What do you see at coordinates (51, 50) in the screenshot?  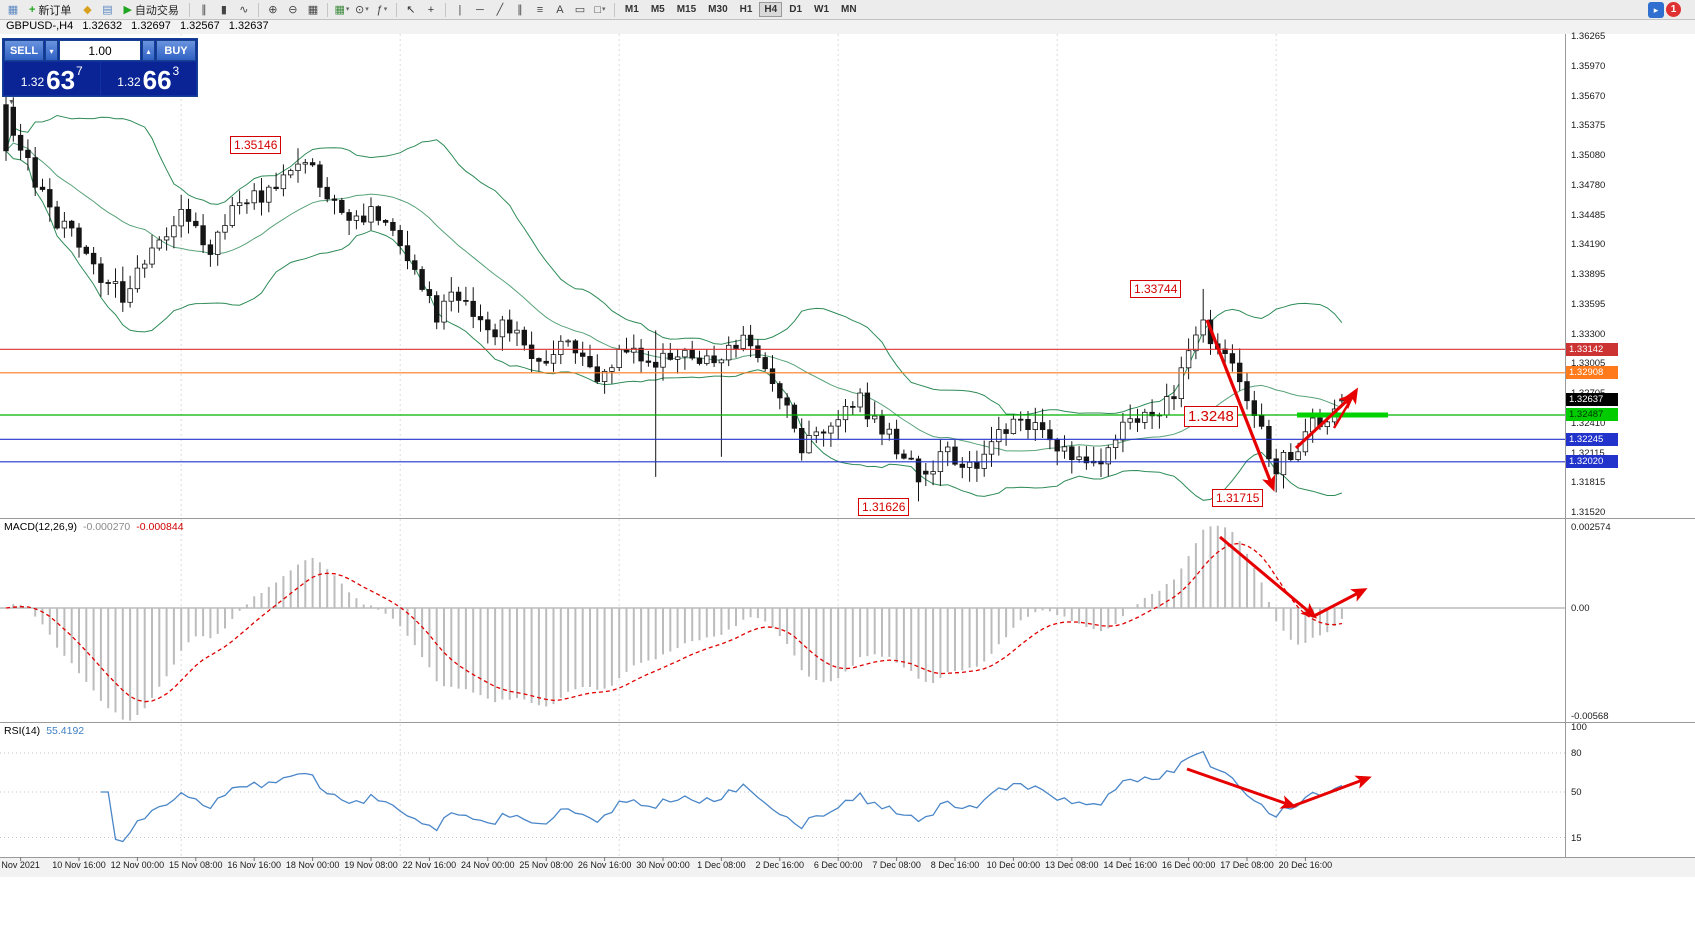 I see `volume-decrease-button: ▾` at bounding box center [51, 50].